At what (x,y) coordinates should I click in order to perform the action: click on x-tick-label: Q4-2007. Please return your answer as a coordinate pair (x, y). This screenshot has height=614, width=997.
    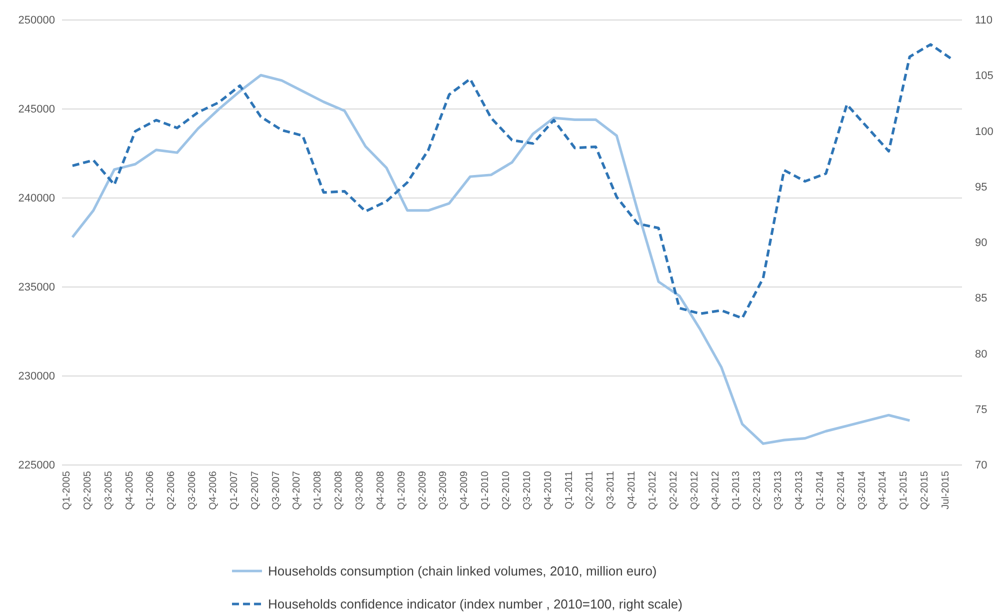
    Looking at the image, I should click on (297, 490).